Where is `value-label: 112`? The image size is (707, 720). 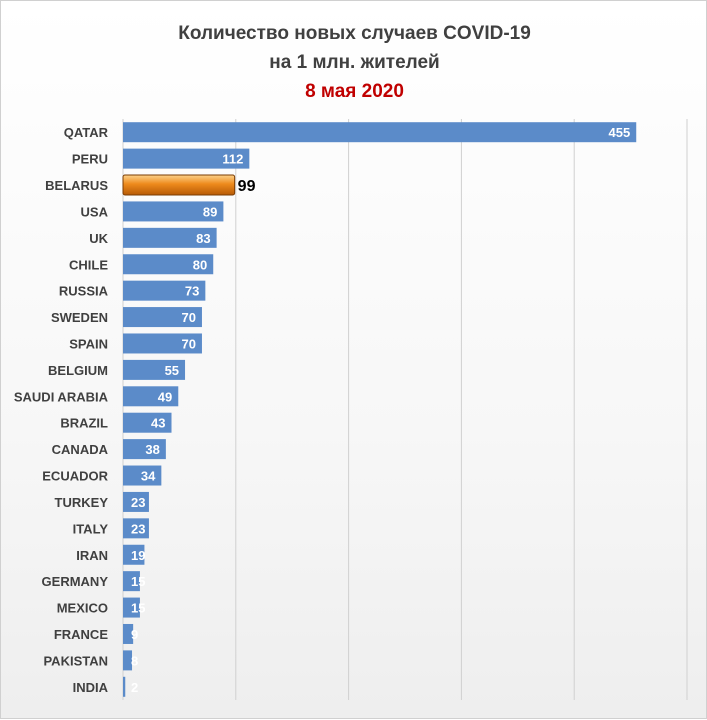 value-label: 112 is located at coordinates (232, 159).